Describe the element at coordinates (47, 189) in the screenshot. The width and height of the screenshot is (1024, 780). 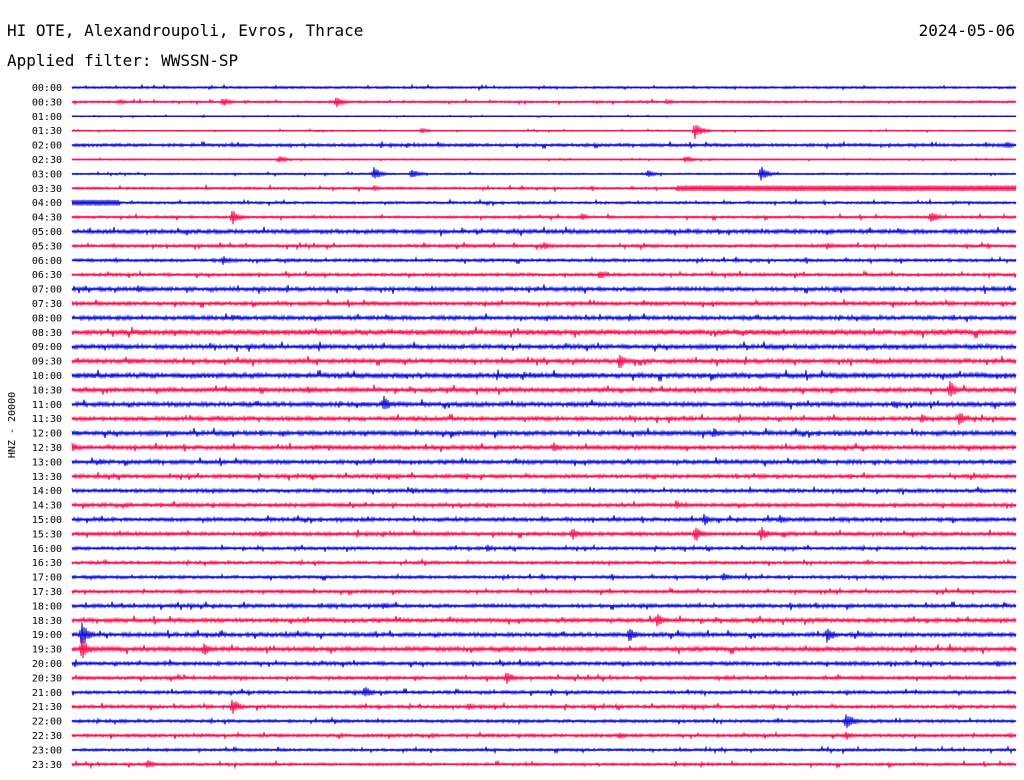
I see `row-label-0330: 03:30` at that location.